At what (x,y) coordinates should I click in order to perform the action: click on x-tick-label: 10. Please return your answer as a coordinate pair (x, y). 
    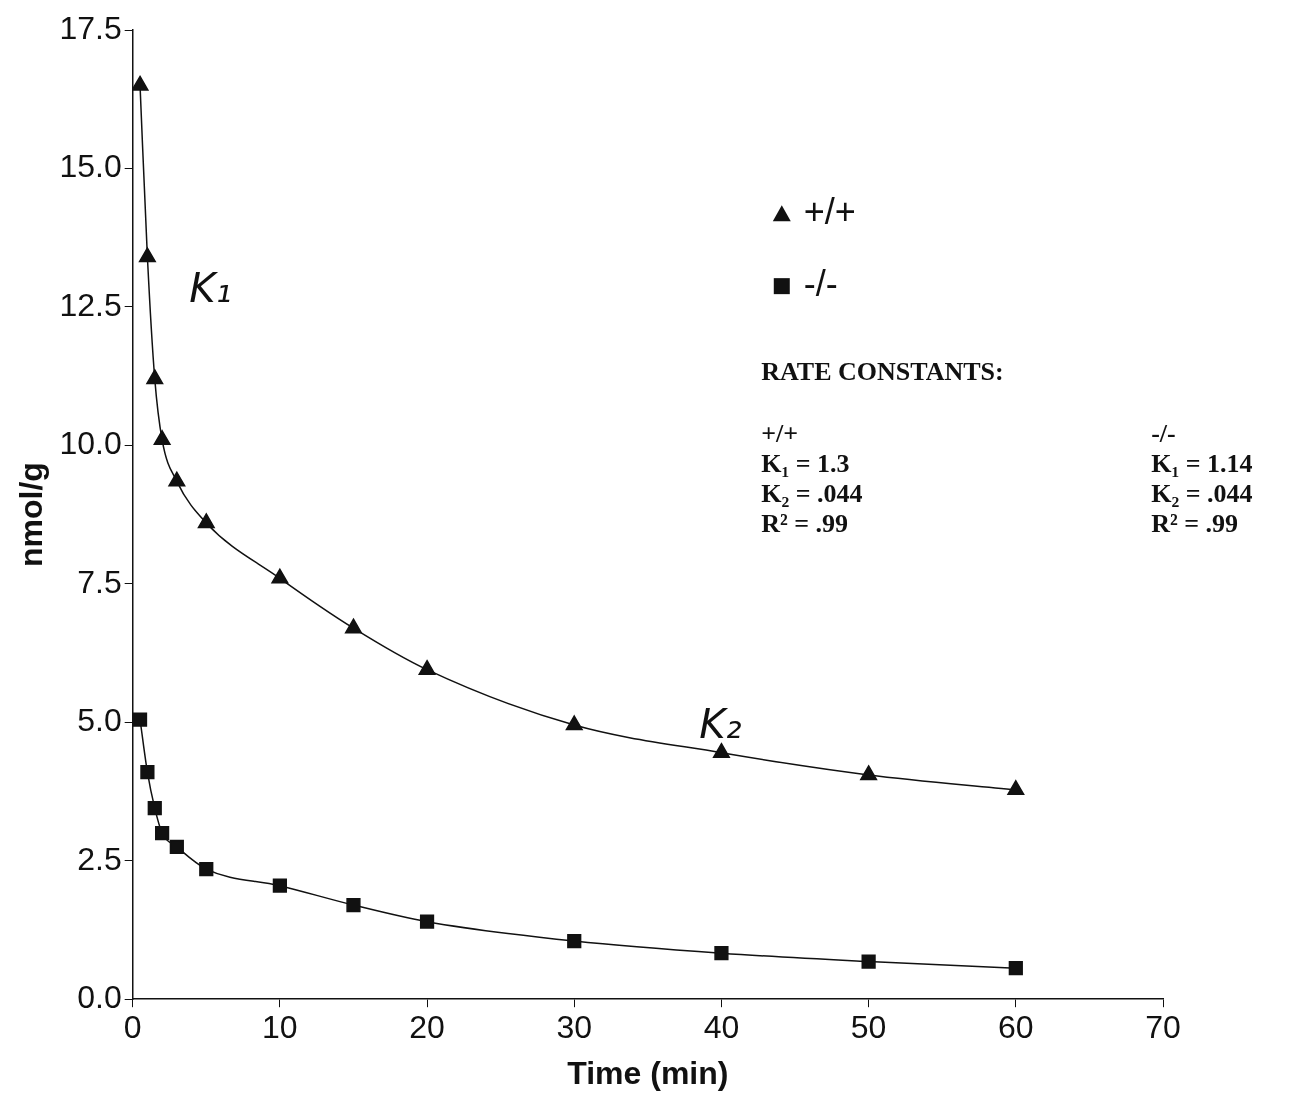
    Looking at the image, I should click on (280, 1027).